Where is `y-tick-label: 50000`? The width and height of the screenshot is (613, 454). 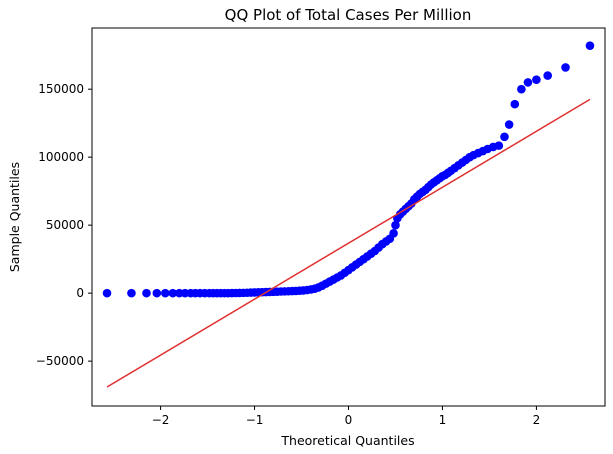 y-tick-label: 50000 is located at coordinates (65, 225).